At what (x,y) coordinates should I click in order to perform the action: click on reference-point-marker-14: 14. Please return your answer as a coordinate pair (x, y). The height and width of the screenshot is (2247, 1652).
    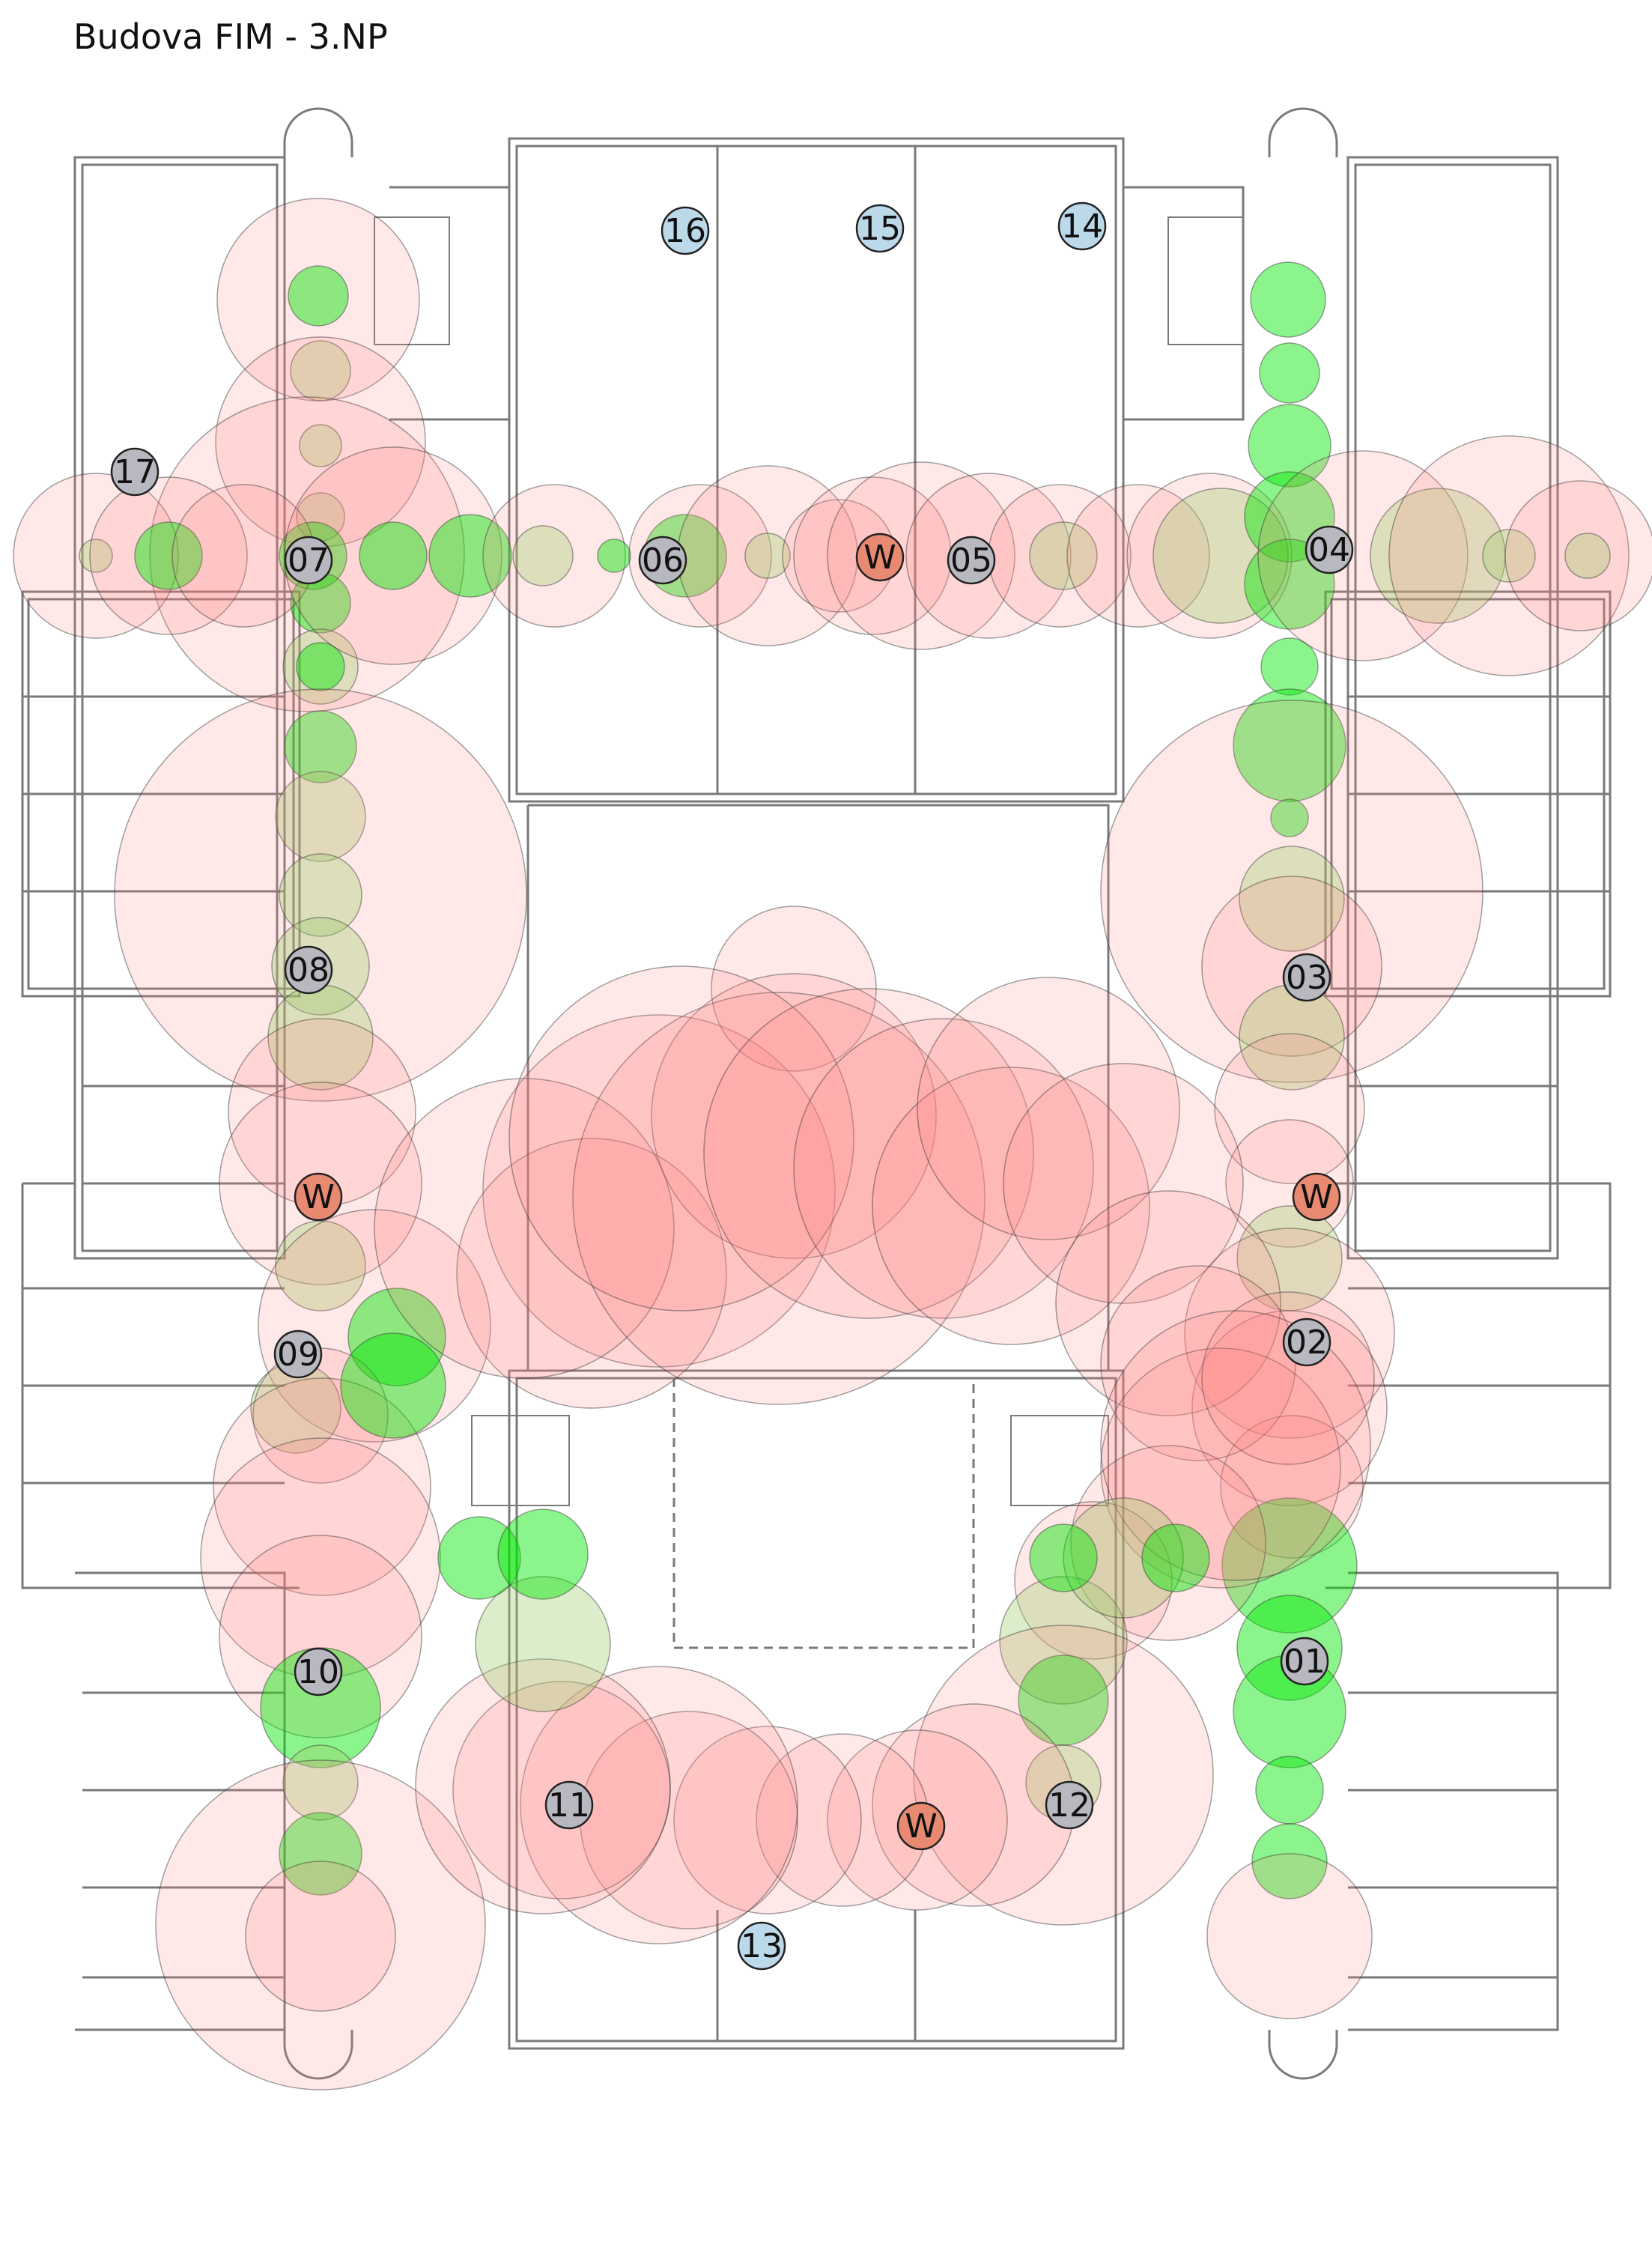
    Looking at the image, I should click on (1082, 226).